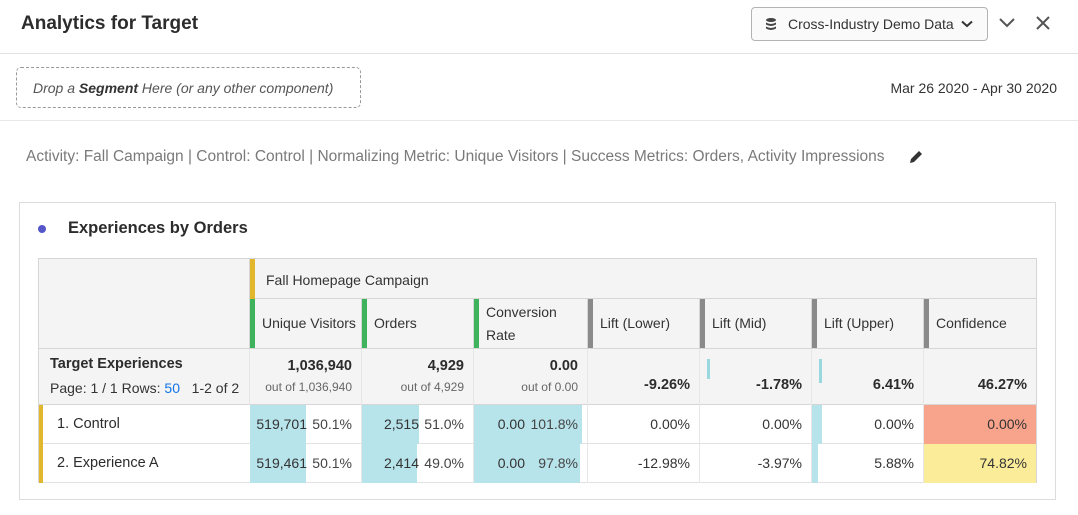 This screenshot has width=1078, height=515. What do you see at coordinates (971, 323) in the screenshot?
I see `column-header-label: Confidence` at bounding box center [971, 323].